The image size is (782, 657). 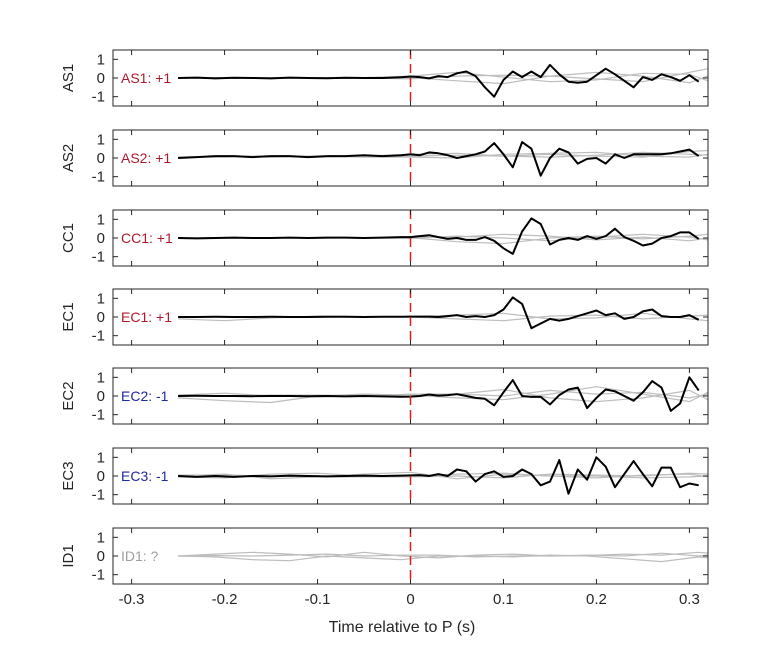 I want to click on polarity-label: ID1: ?, so click(x=140, y=556).